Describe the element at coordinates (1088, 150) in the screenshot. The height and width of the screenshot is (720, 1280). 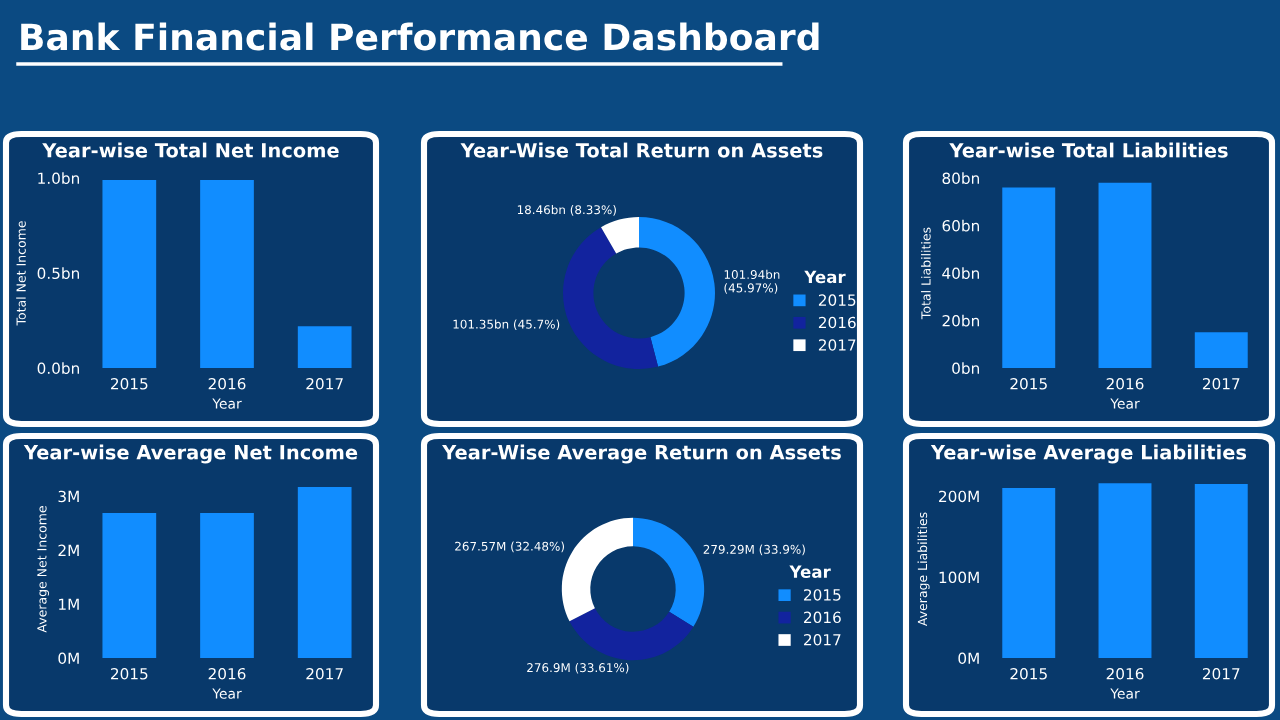
I see `chart-title: Year-wise Total Liabilities` at that location.